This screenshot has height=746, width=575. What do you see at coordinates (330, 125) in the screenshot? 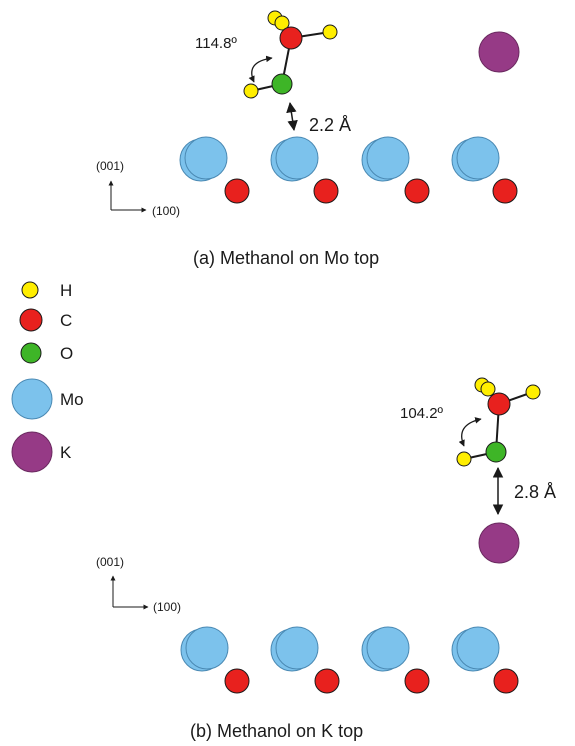
I see `distance-label-a: 2.2 Å` at bounding box center [330, 125].